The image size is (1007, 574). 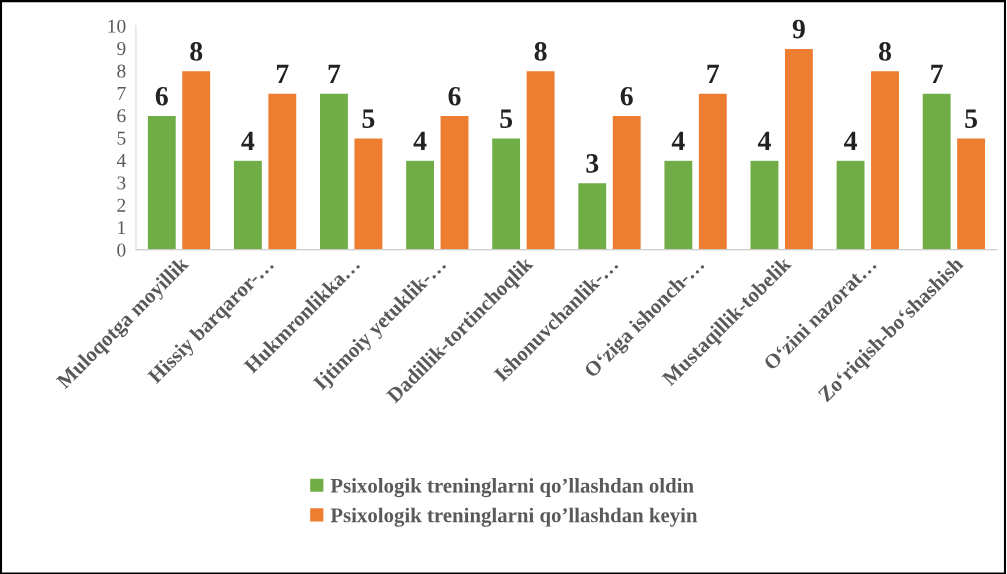 What do you see at coordinates (121, 205) in the screenshot?
I see `y-tick-label: 2` at bounding box center [121, 205].